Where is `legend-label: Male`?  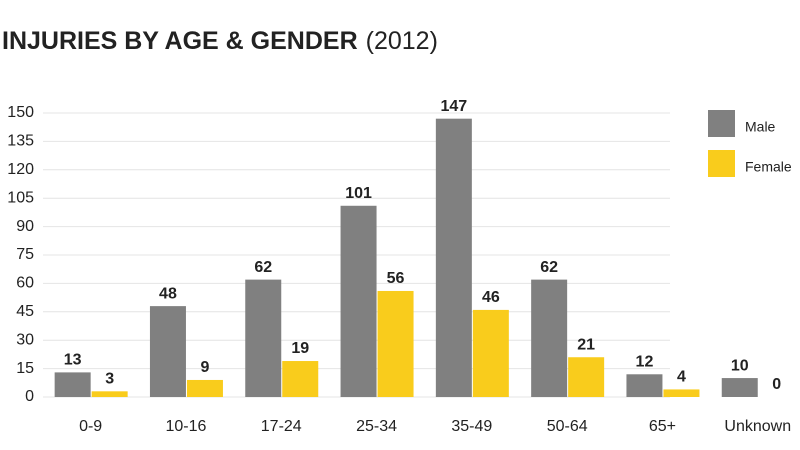
legend-label: Male is located at coordinates (760, 127).